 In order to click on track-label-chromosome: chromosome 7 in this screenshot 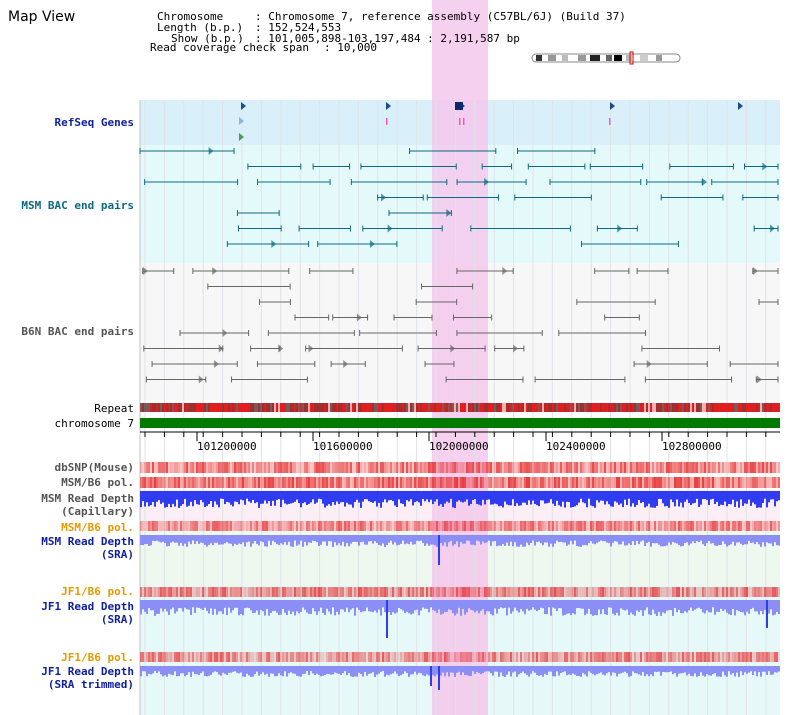, I will do `click(94, 423)`.